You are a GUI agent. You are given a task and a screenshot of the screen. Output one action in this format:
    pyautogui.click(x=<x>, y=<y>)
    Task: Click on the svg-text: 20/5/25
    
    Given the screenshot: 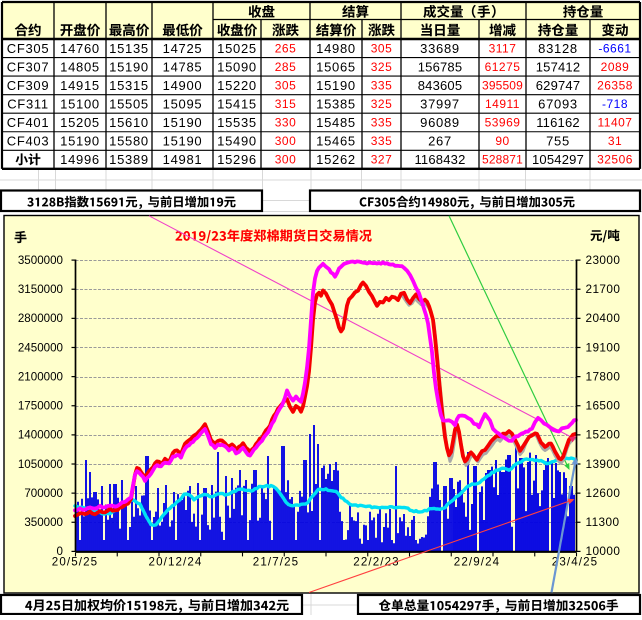 What is the action you would take?
    pyautogui.click(x=75, y=562)
    